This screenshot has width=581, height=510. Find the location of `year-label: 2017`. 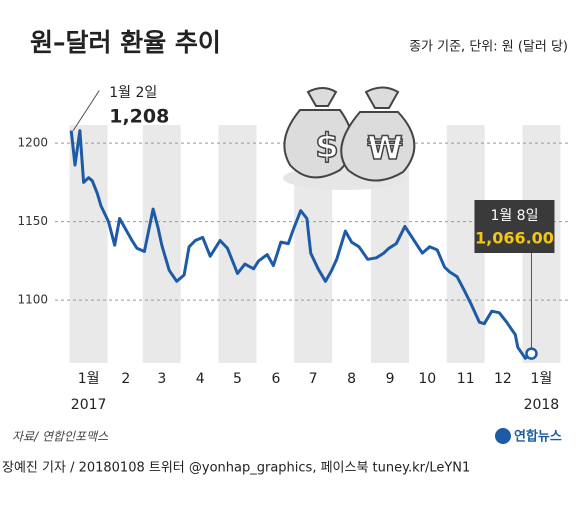

year-label: 2017 is located at coordinates (89, 405).